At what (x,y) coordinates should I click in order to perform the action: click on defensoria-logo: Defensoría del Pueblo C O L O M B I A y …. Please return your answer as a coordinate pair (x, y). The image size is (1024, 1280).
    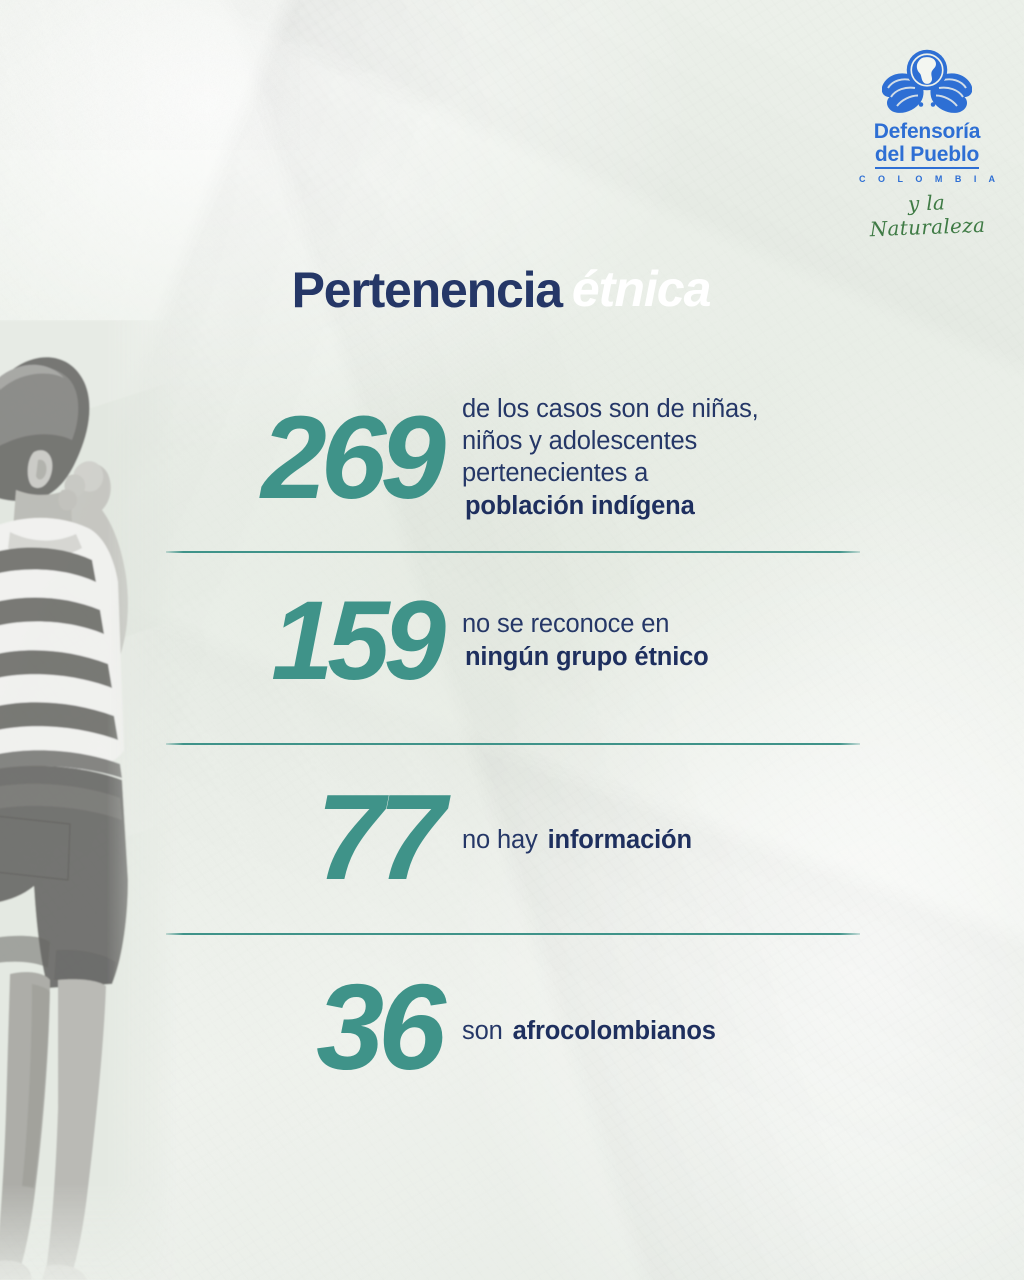
    Looking at the image, I should click on (927, 143).